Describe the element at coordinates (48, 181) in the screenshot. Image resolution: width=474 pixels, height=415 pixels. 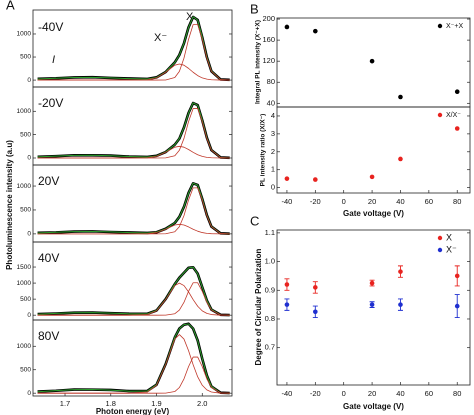
I see `voltage-label: 20V` at that location.